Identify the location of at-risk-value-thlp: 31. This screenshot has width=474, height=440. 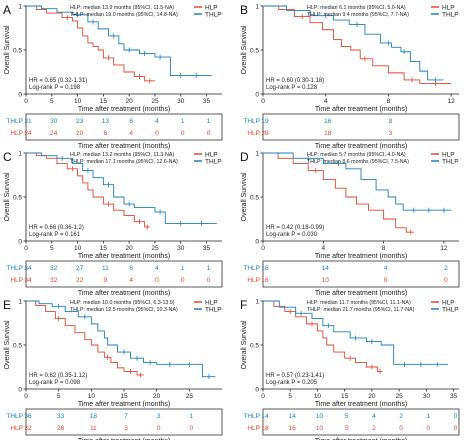
(28, 121).